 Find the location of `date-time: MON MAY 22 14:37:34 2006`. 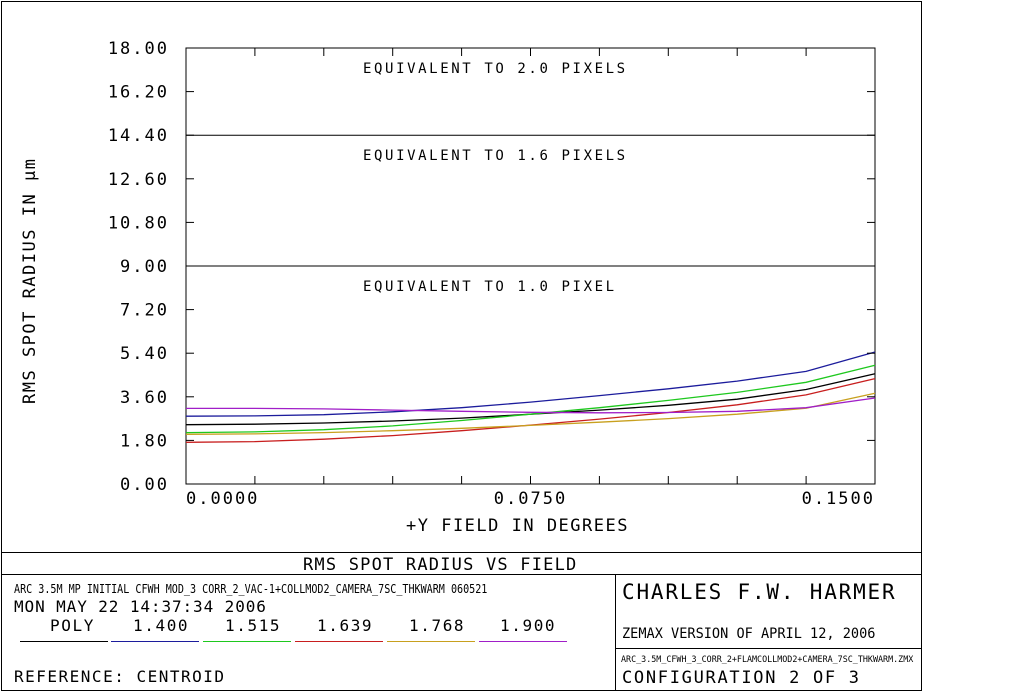

date-time: MON MAY 22 14:37:34 2006 is located at coordinates (140, 606).